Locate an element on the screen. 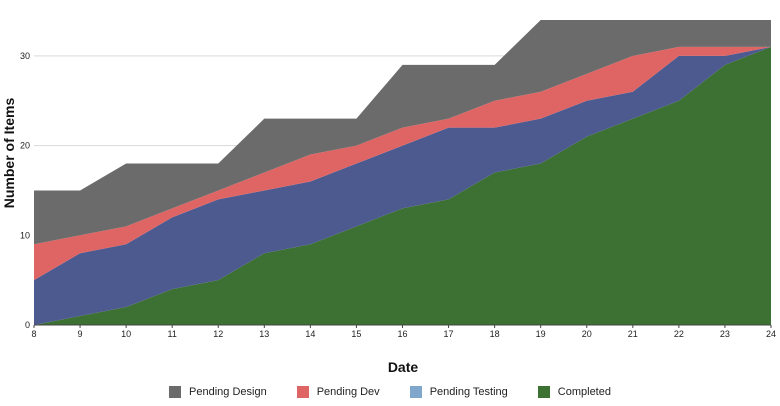 This screenshot has height=406, width=780. legend-label: Pending Testing is located at coordinates (468, 392).